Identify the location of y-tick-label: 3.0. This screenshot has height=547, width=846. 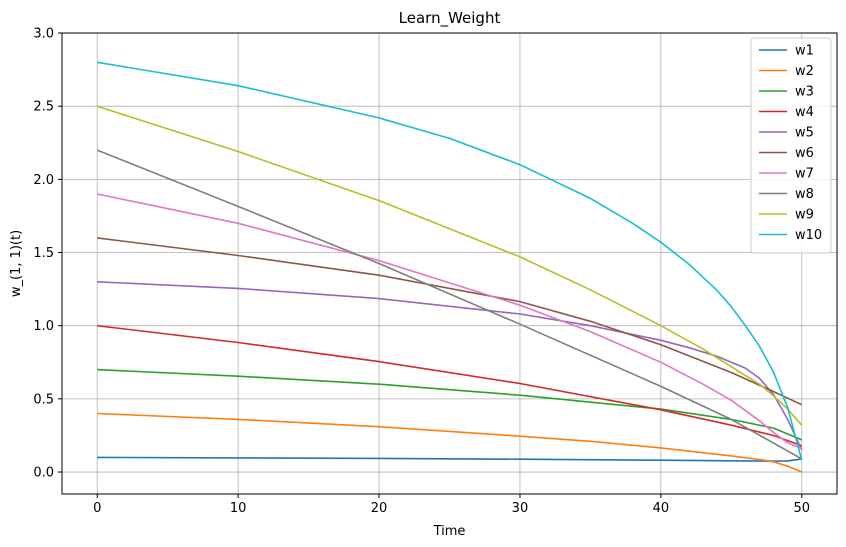
(43, 34).